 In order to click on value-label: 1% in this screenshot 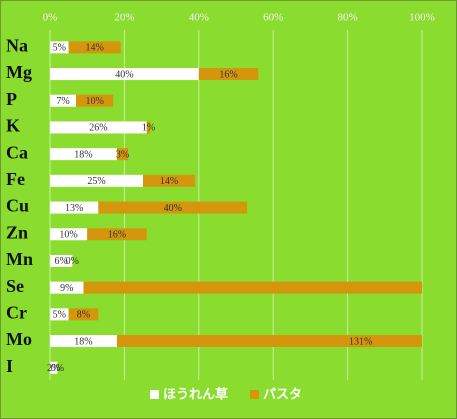, I will do `click(148, 128)`.